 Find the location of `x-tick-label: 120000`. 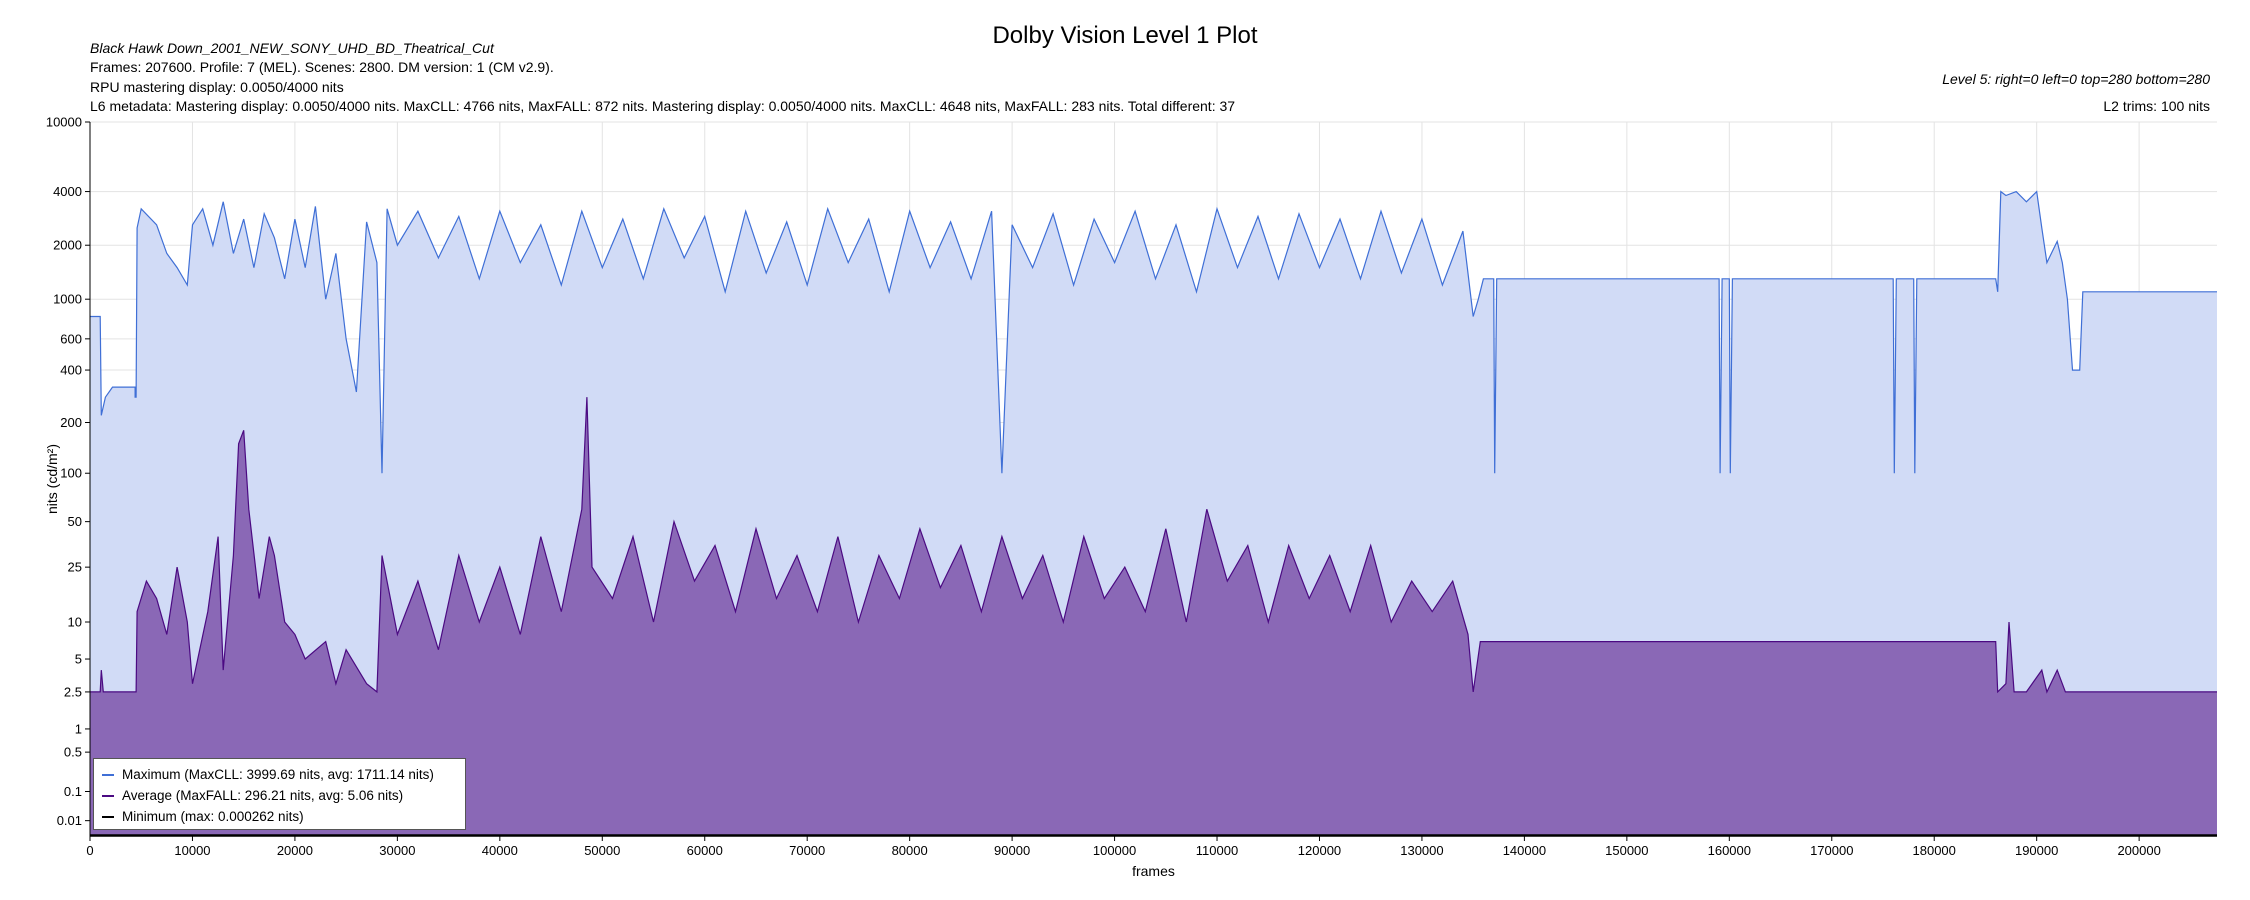

x-tick-label: 120000 is located at coordinates (1319, 850).